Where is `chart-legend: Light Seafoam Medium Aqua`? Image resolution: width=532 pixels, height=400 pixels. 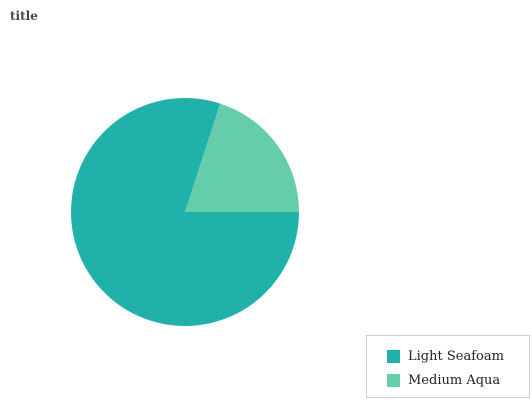
chart-legend: Light Seafoam Medium Aqua is located at coordinates (448, 366).